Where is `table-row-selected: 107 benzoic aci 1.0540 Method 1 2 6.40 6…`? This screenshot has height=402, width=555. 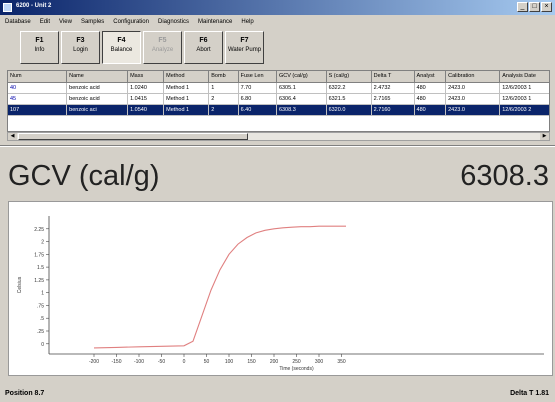
table-row-selected: 107 benzoic aci 1.0540 Method 1 2 6.40 6… is located at coordinates (278, 110).